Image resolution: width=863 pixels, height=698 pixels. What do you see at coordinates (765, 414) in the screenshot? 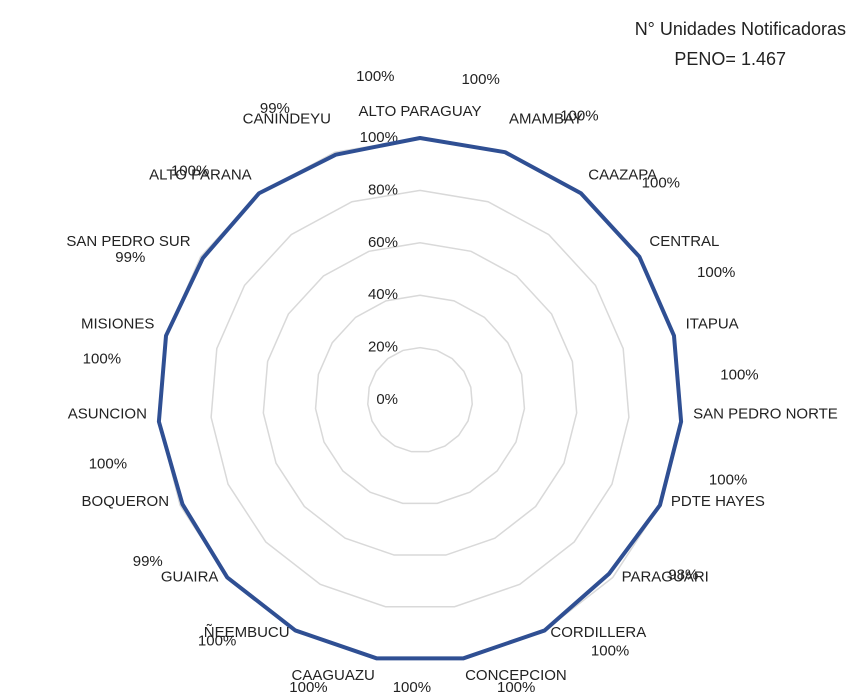
I see `category-label: SAN PEDRO NORTE` at bounding box center [765, 414].